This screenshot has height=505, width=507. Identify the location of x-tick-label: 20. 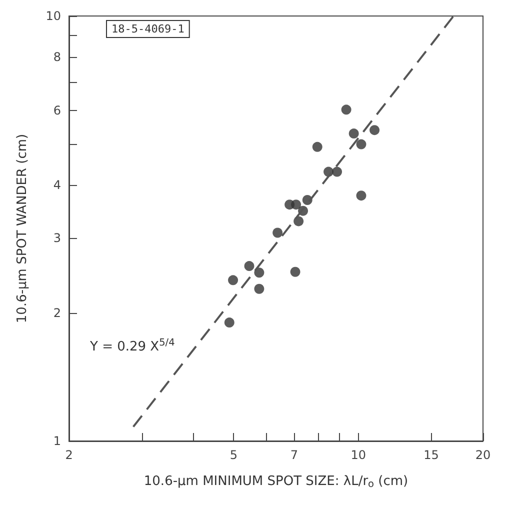
(483, 455).